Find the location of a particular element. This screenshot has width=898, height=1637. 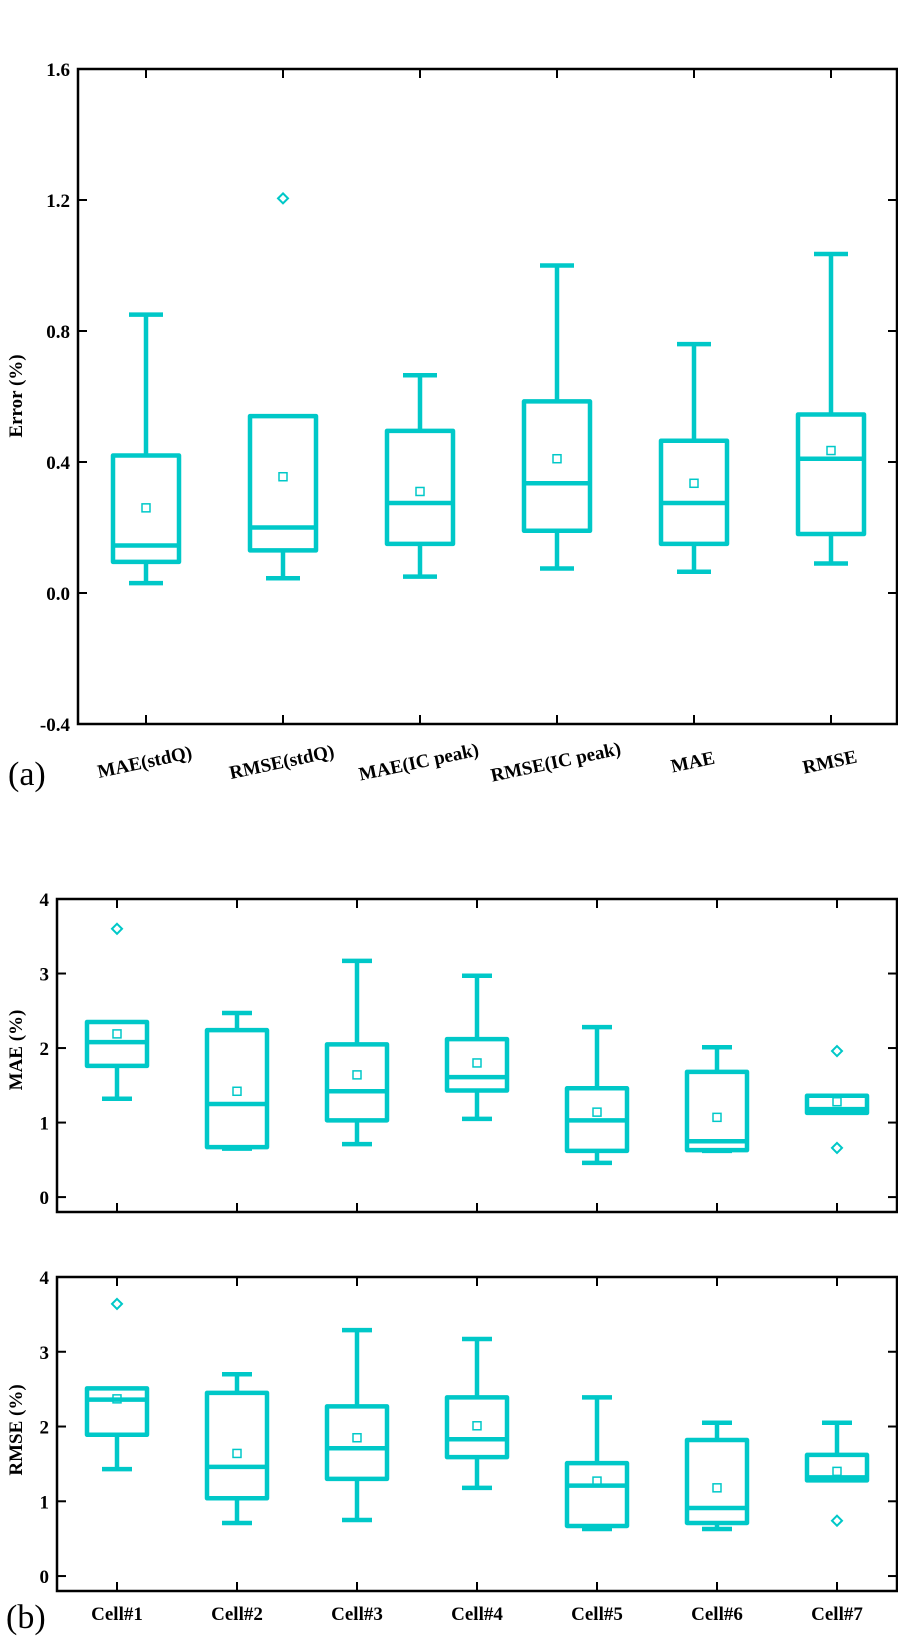

x-category-label: Cell#6 is located at coordinates (717, 1614).